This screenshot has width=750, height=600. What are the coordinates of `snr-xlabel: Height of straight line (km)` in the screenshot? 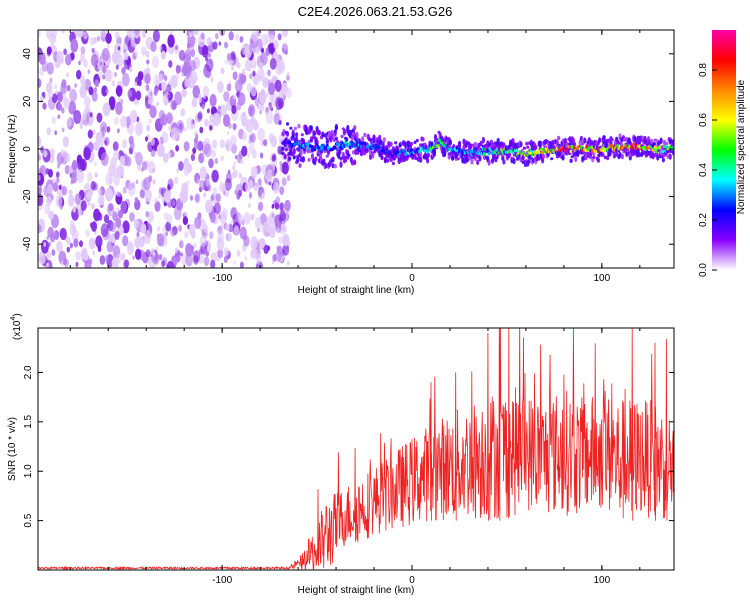 It's located at (356, 590).